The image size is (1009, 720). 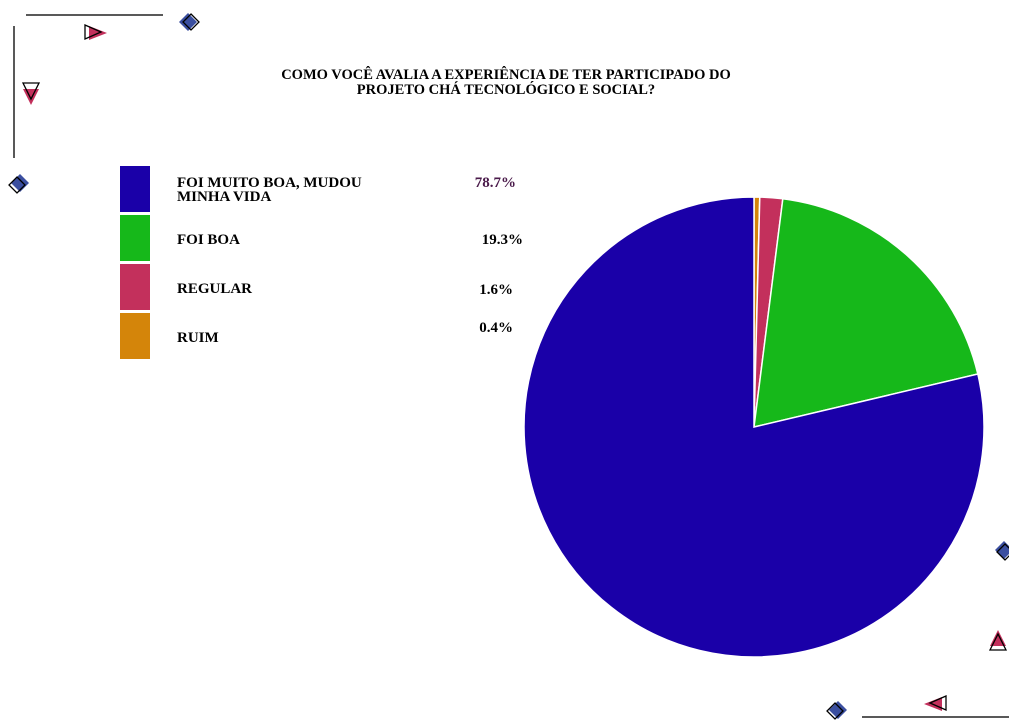 I want to click on legend-label: FOI MUITO BOA, MUDOU MINHA VIDA, so click(x=269, y=190).